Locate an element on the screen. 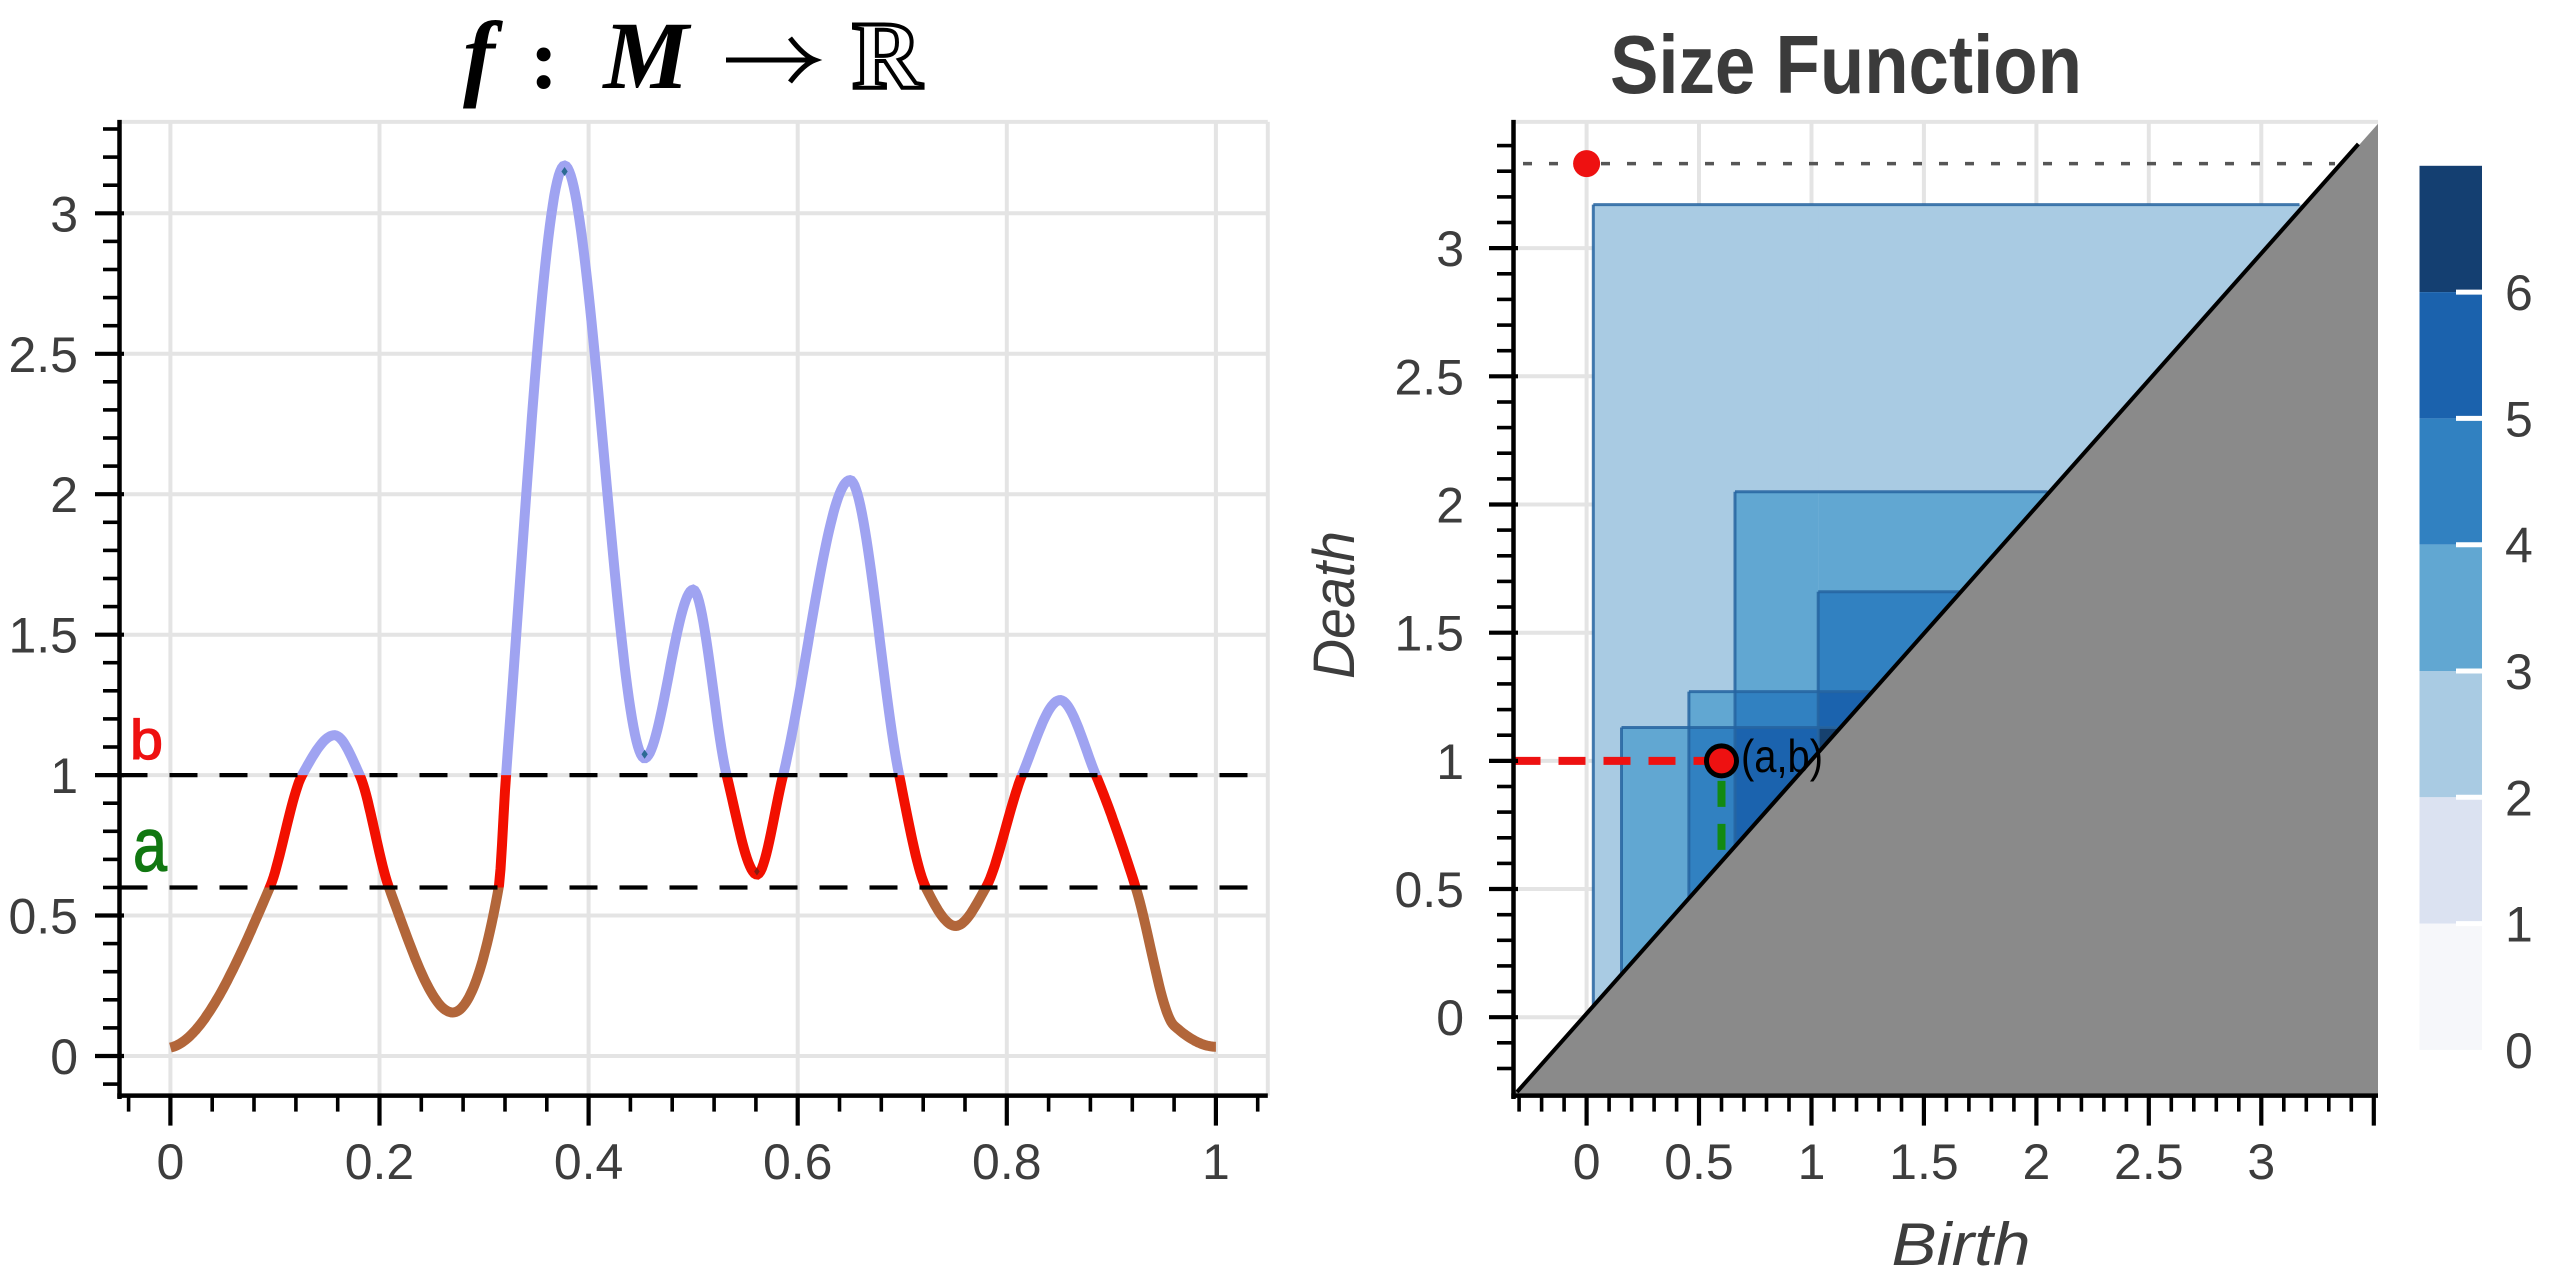  svg-text: 6 is located at coordinates (2519, 293).